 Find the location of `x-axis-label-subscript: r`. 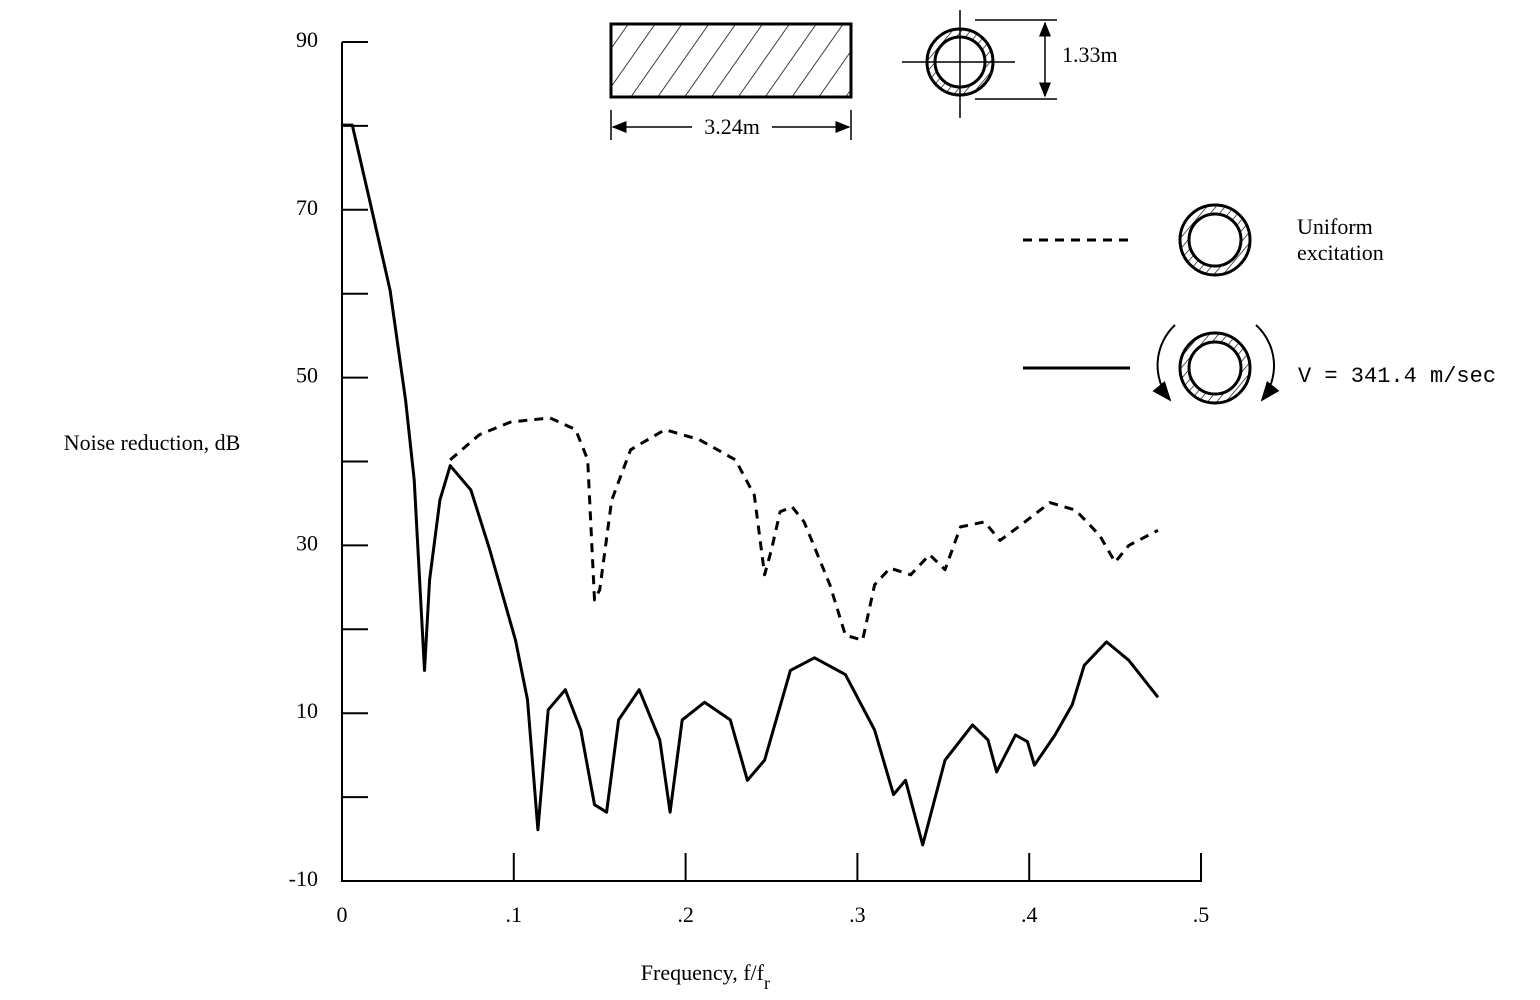

x-axis-label-subscript: r is located at coordinates (767, 983).